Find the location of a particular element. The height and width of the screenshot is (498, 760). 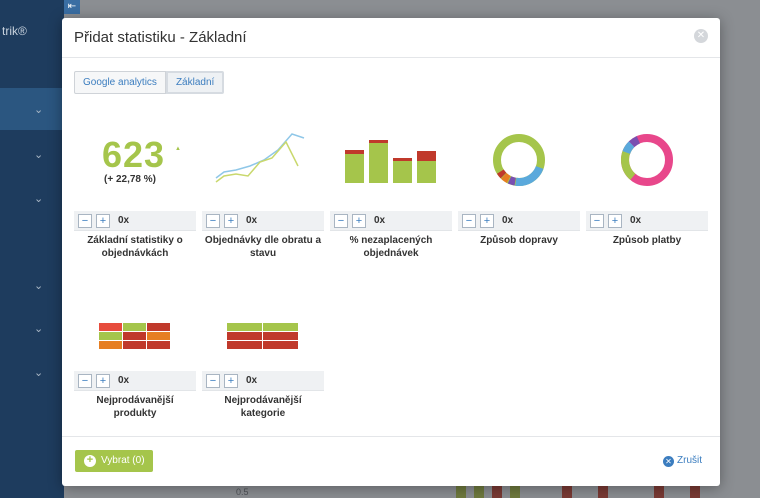

app-logo: trik® is located at coordinates (14, 31).